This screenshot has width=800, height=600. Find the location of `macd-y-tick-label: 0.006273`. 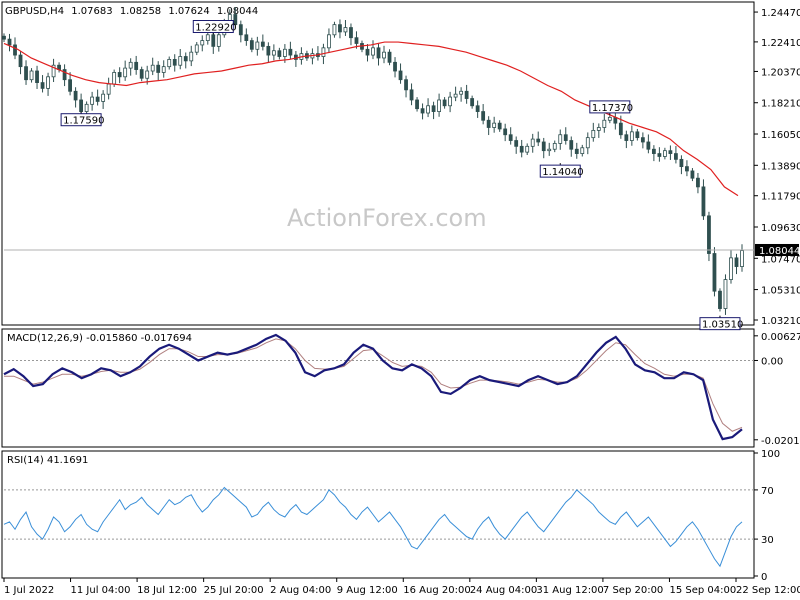

macd-y-tick-label: 0.006273 is located at coordinates (780, 337).